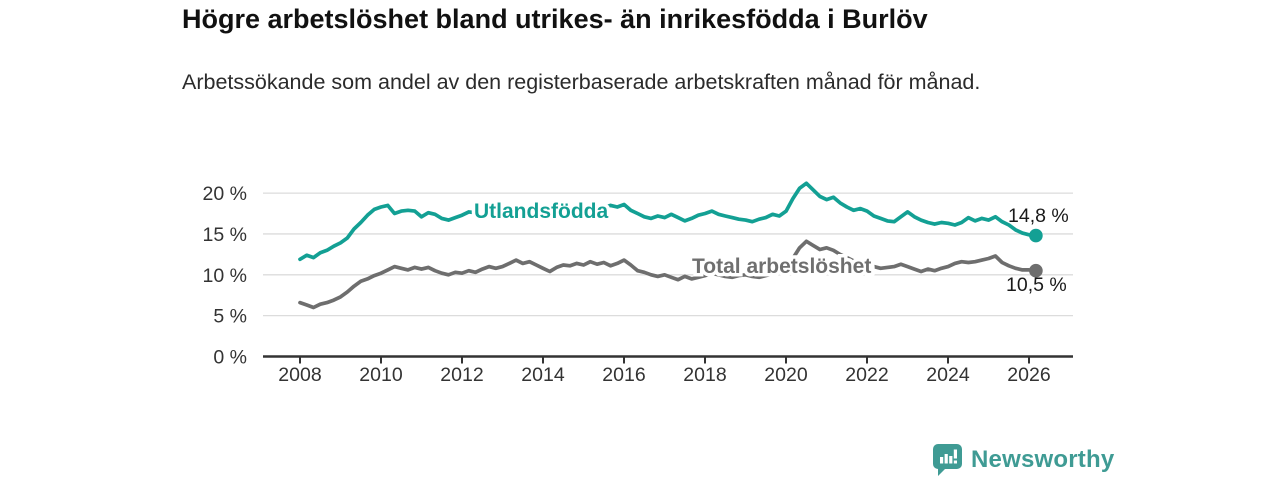 The height and width of the screenshot is (480, 1280). I want to click on newsworthy-logo: Newsworthy, so click(1023, 460).